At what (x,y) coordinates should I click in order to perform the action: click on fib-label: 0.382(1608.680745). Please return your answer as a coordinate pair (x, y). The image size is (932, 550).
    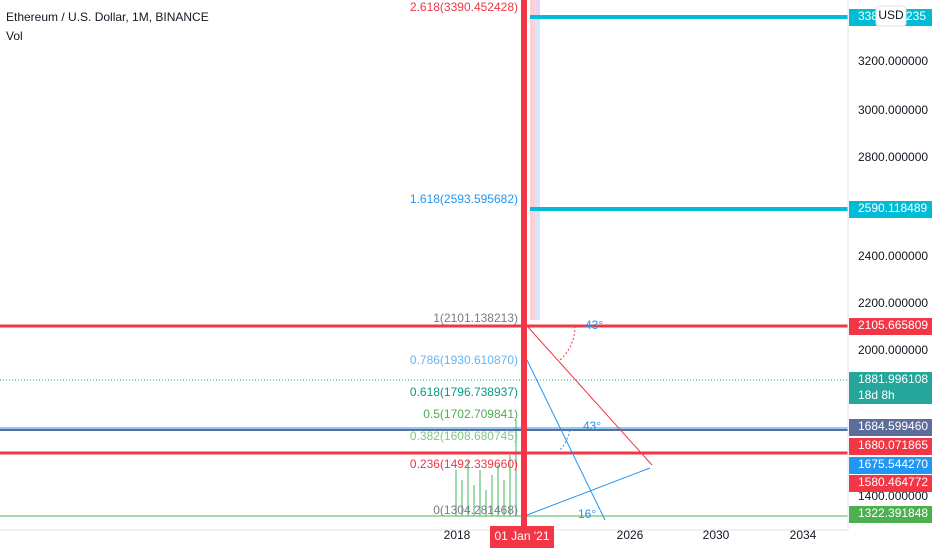
    Looking at the image, I should click on (464, 436).